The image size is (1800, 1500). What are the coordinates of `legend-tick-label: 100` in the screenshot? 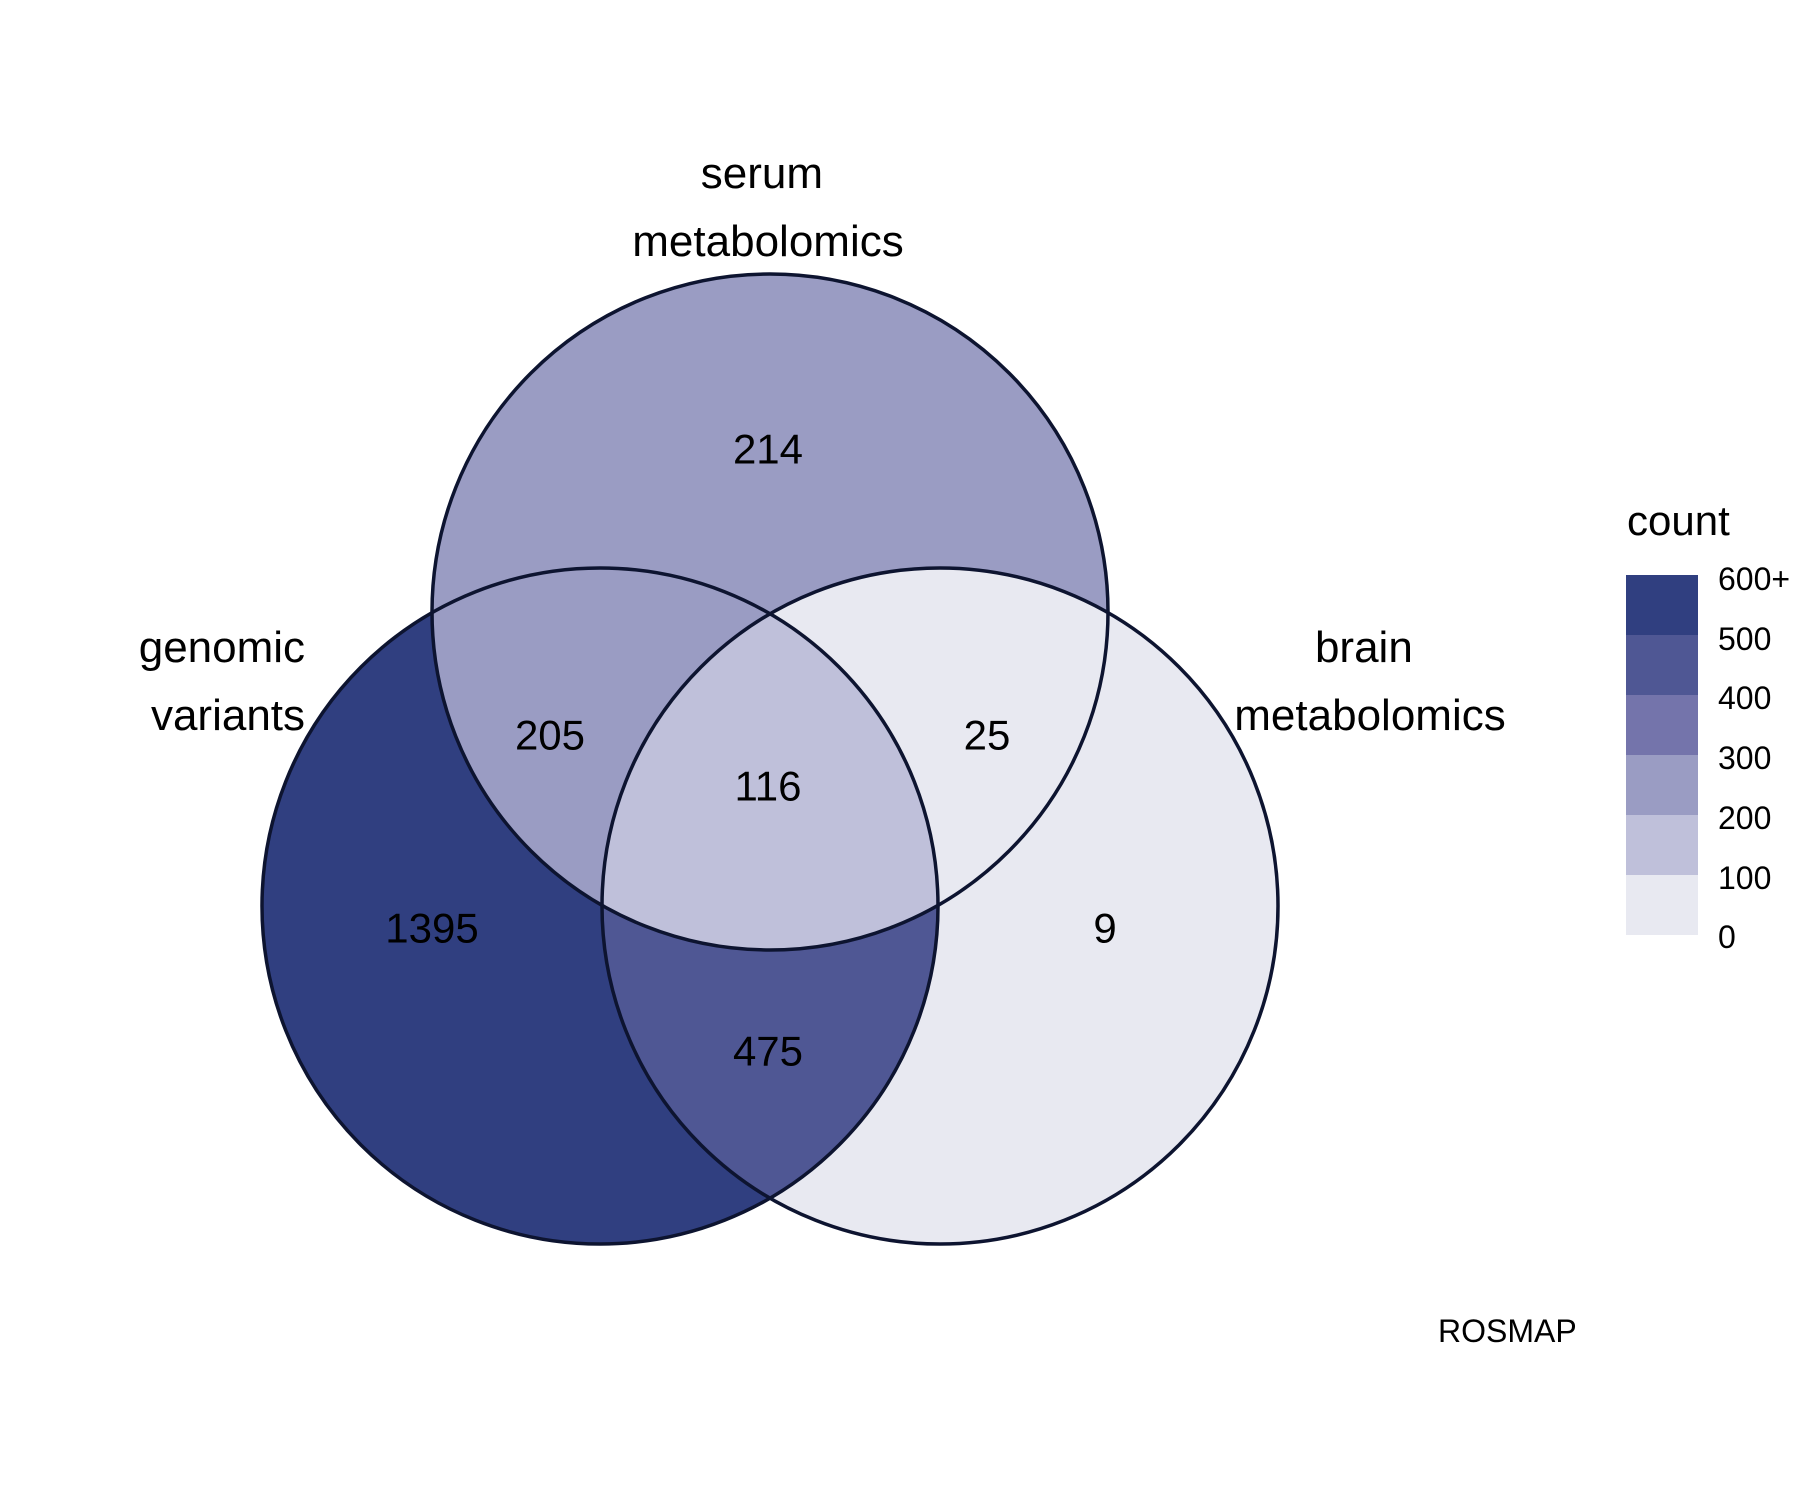 It's located at (1744, 878).